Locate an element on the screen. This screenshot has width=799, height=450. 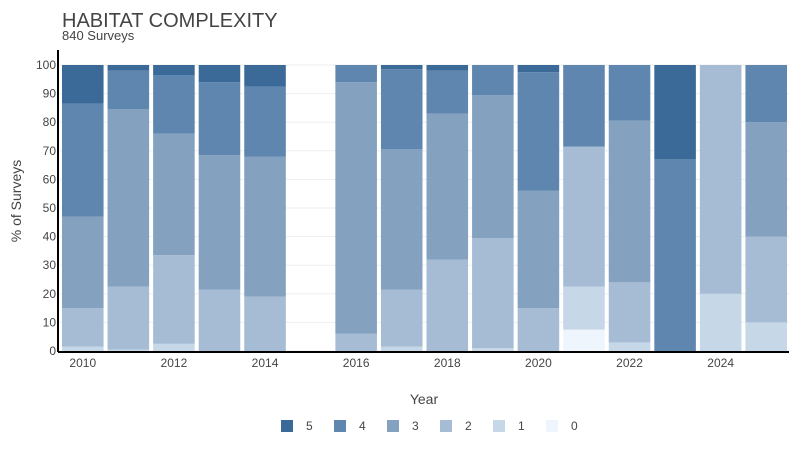
y-tick-label: 30 is located at coordinates (50, 265).